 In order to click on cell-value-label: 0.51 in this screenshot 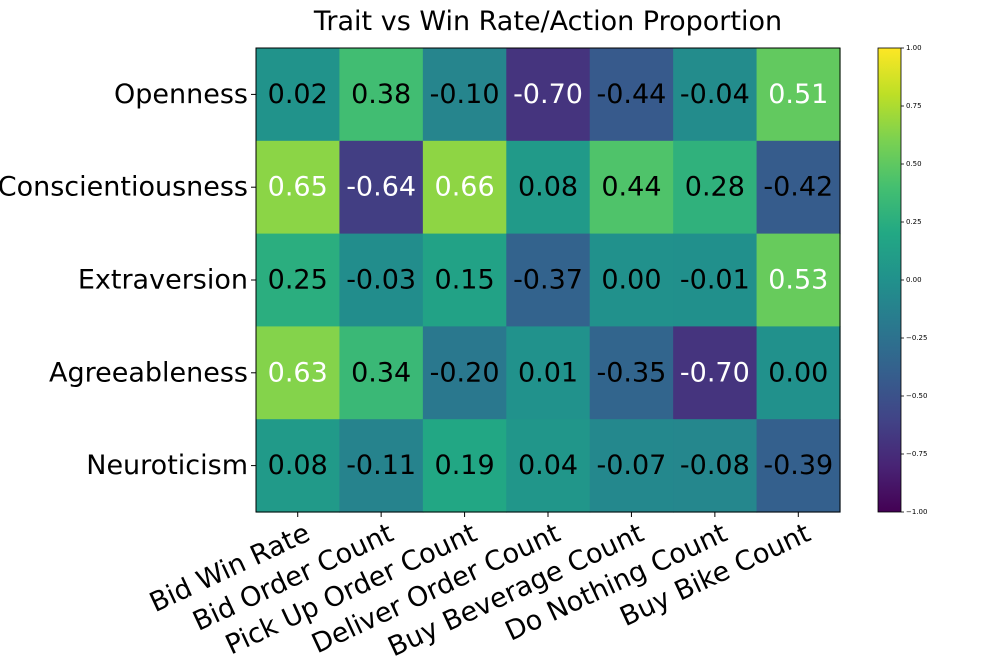, I will do `click(798, 94)`.